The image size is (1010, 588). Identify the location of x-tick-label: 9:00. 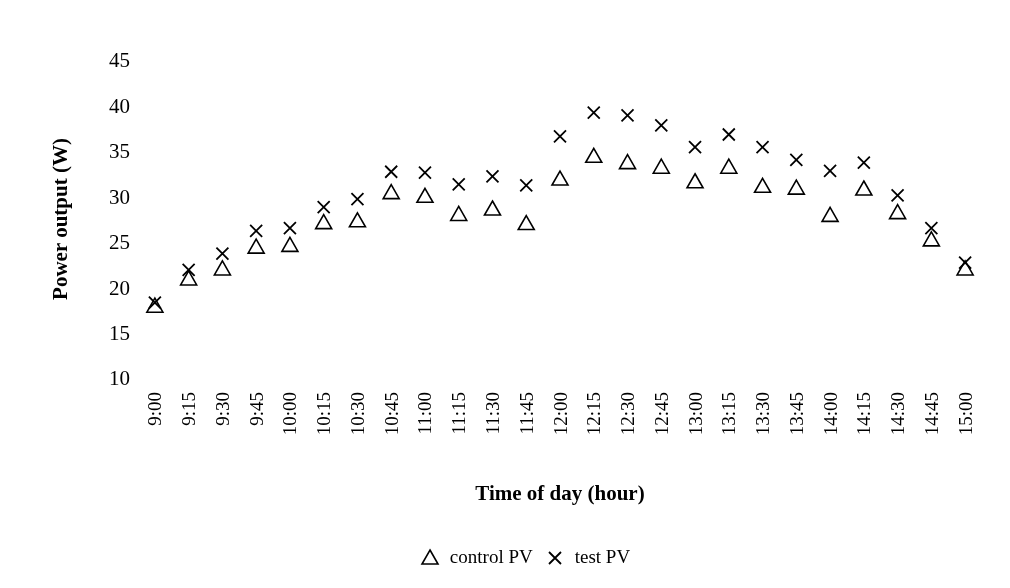
(155, 409).